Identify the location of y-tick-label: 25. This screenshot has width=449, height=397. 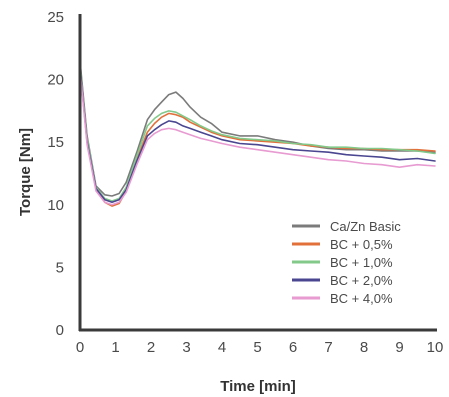
(55, 17).